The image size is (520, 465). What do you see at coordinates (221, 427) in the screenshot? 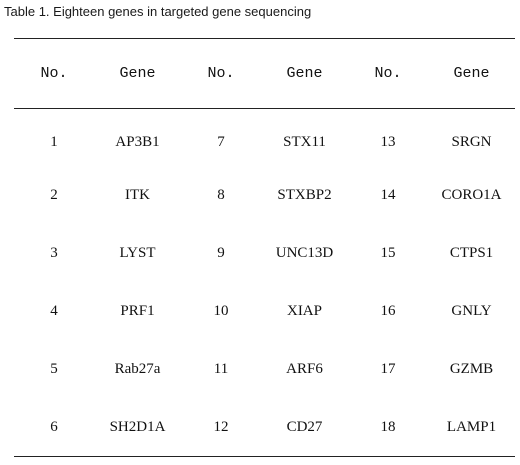
I see `cell-no: 12` at bounding box center [221, 427].